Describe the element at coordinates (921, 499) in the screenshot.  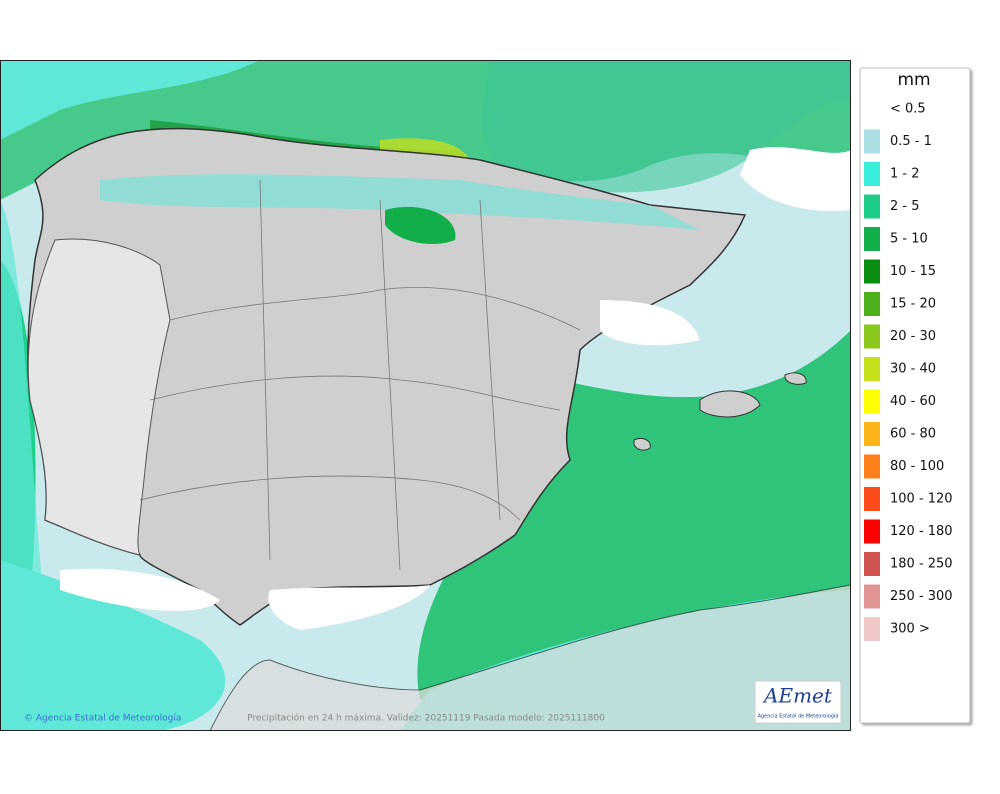
I see `legend-label: 100 - 120` at that location.